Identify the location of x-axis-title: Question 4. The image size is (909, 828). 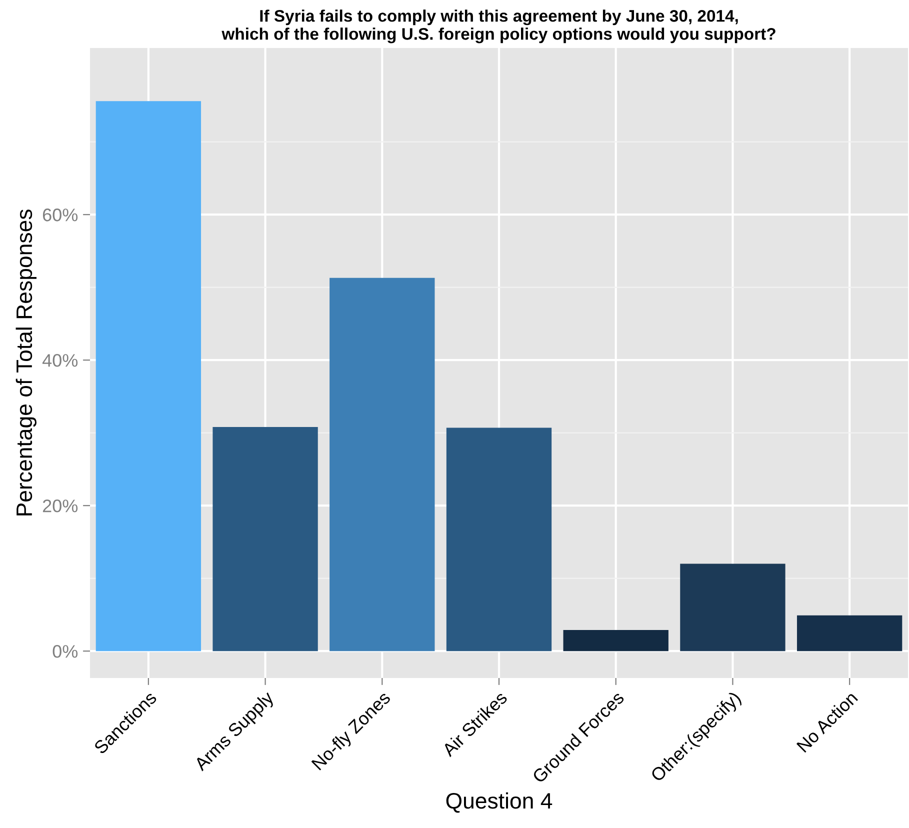
(499, 802).